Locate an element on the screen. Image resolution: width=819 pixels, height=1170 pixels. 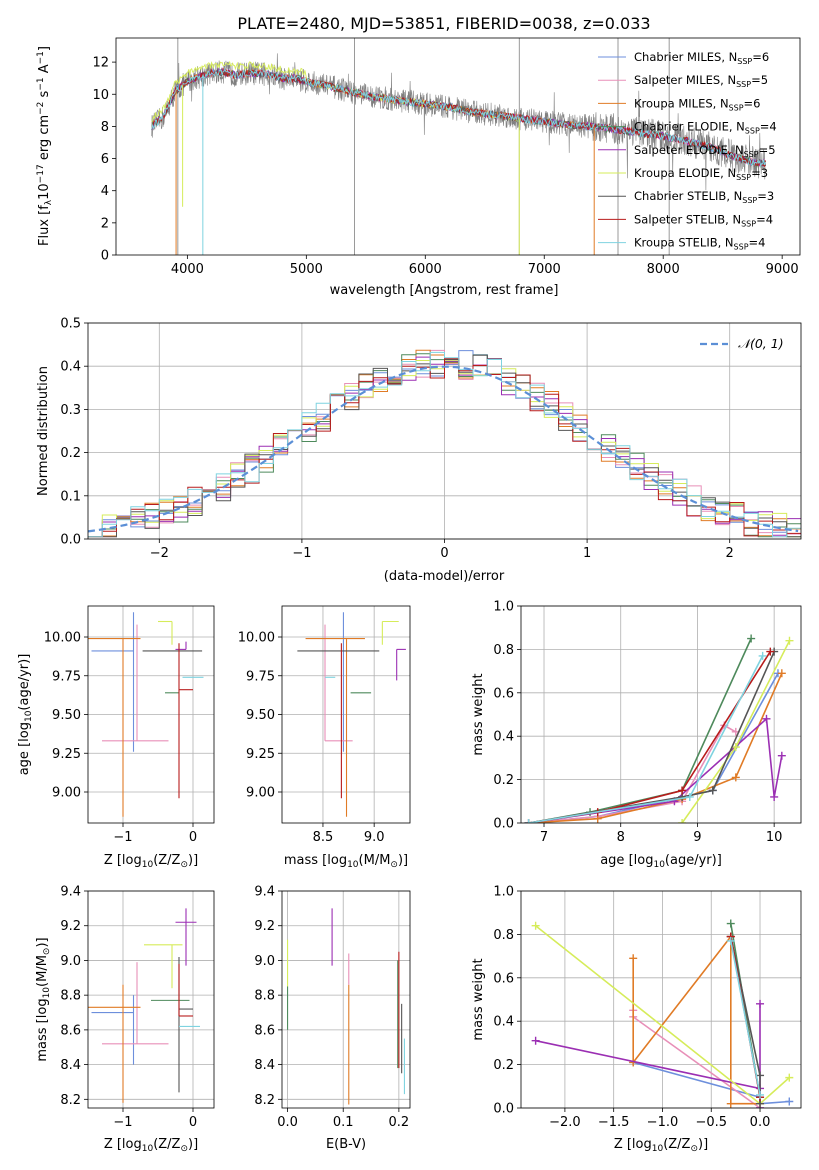
x-tick-label: −2.0 is located at coordinates (565, 1122).